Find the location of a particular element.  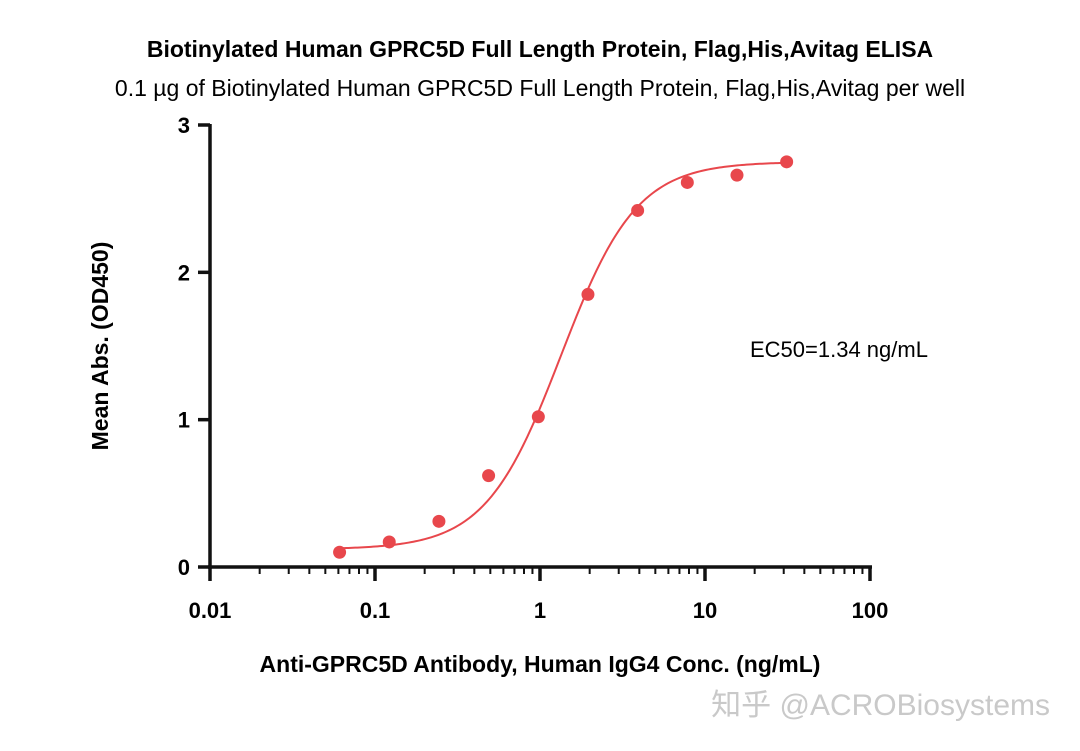

x-tick-label: 0.01 is located at coordinates (210, 610).